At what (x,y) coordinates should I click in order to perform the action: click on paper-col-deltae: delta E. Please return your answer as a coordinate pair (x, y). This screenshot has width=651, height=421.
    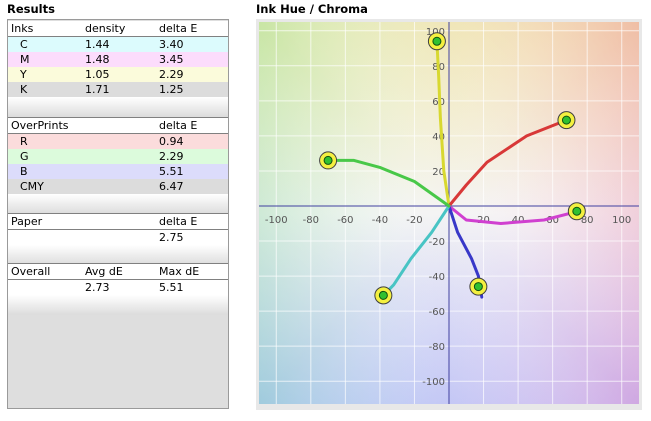
    Looking at the image, I should click on (178, 221).